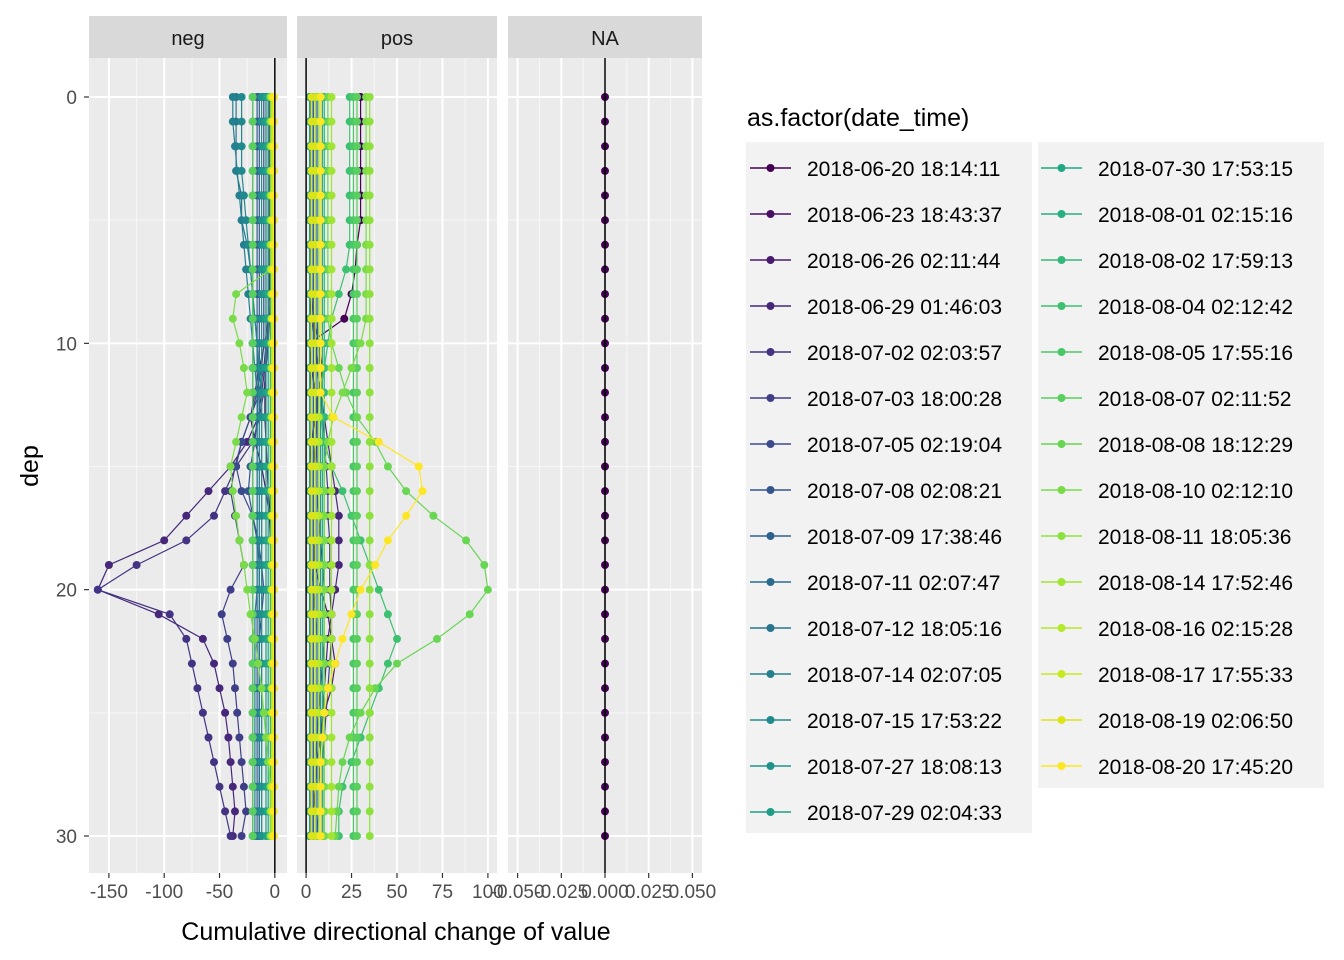 Image resolution: width=1344 pixels, height=960 pixels. What do you see at coordinates (109, 892) in the screenshot?
I see `x-tick-label: -150` at bounding box center [109, 892].